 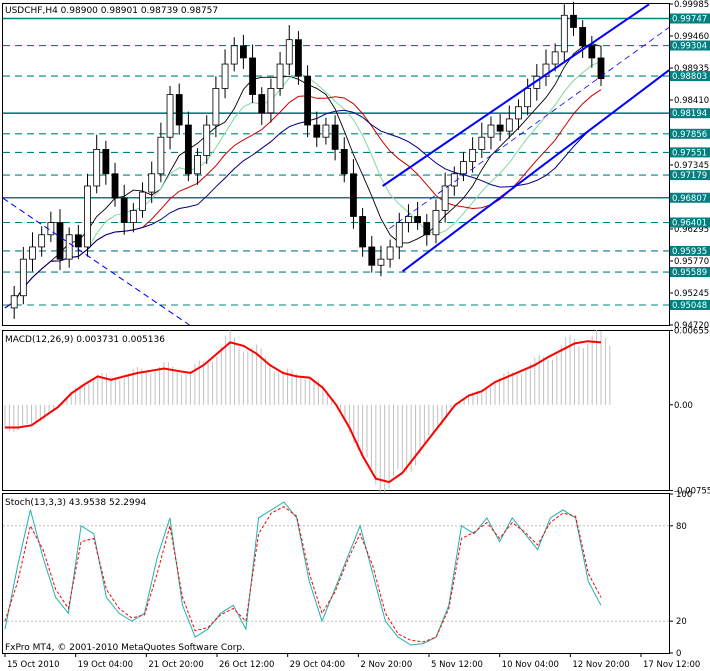 I want to click on price-ytick-label: 0.96295, so click(x=691, y=230).